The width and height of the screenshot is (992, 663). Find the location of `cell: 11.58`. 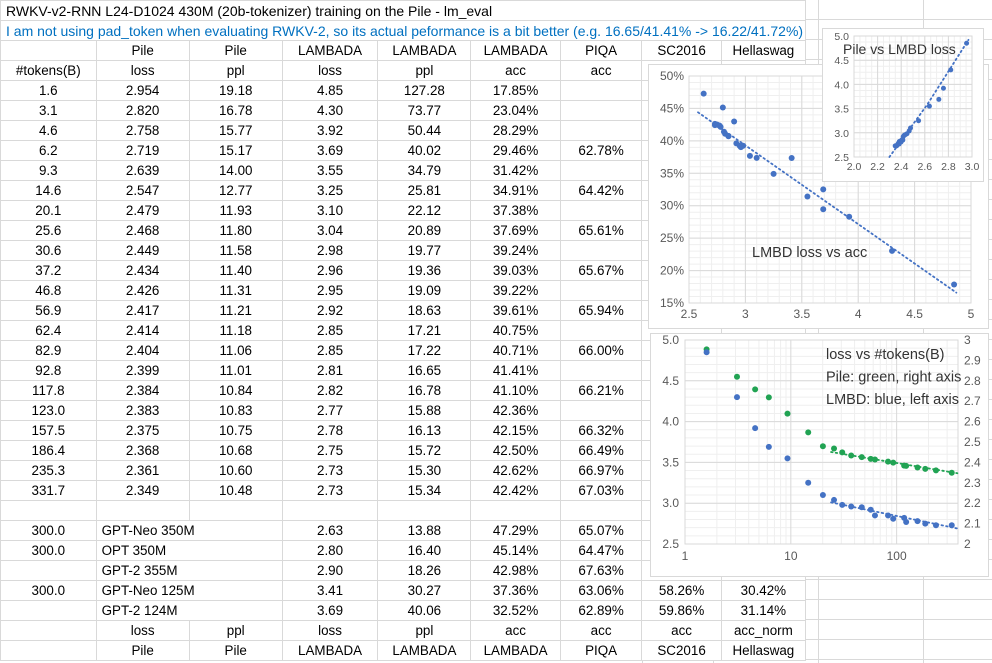

cell: 11.58 is located at coordinates (235, 250).